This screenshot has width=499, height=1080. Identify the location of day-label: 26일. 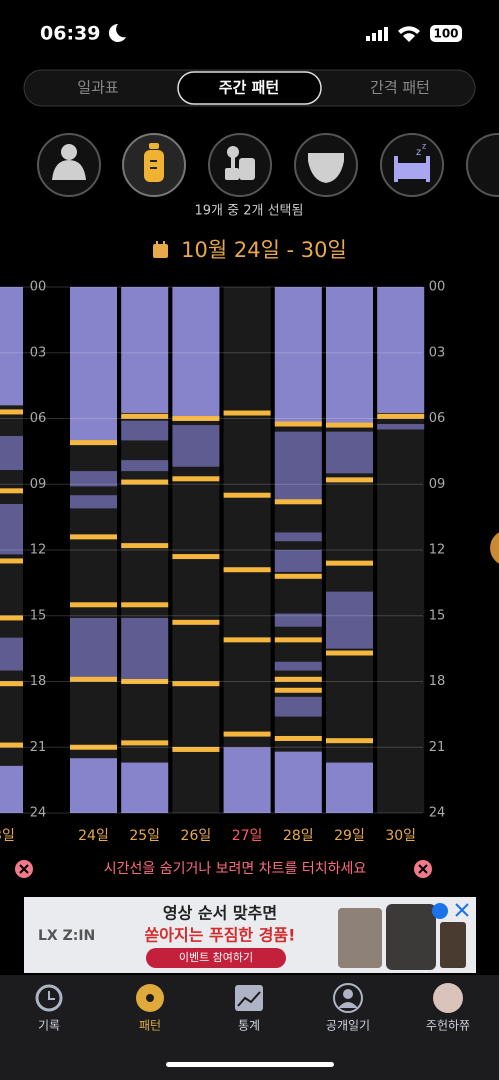
(196, 836).